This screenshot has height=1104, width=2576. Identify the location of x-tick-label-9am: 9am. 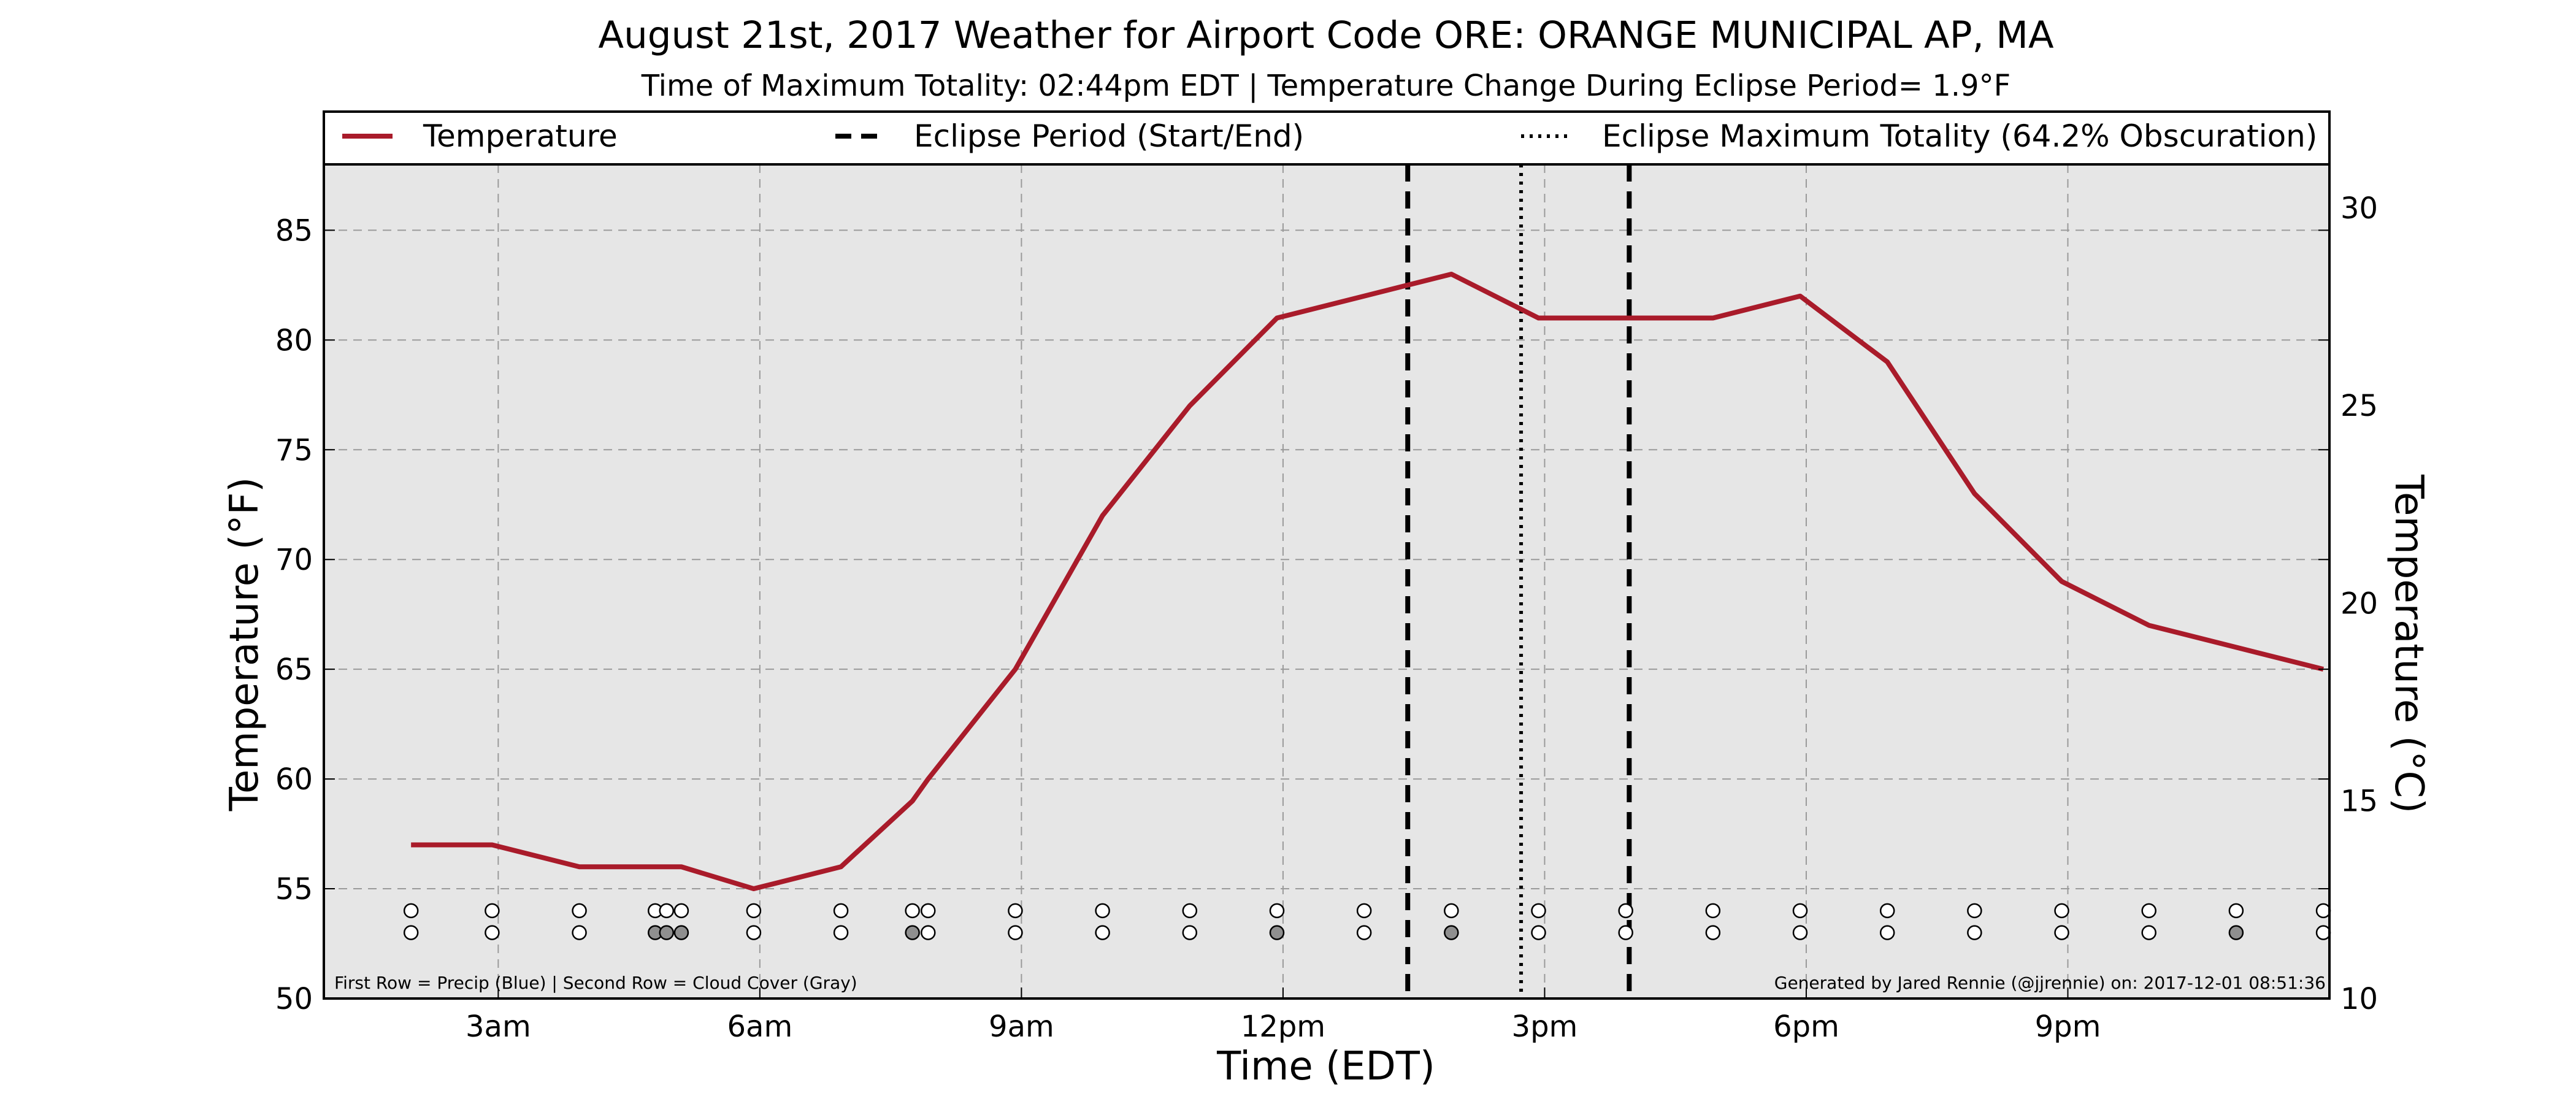
(1021, 1027).